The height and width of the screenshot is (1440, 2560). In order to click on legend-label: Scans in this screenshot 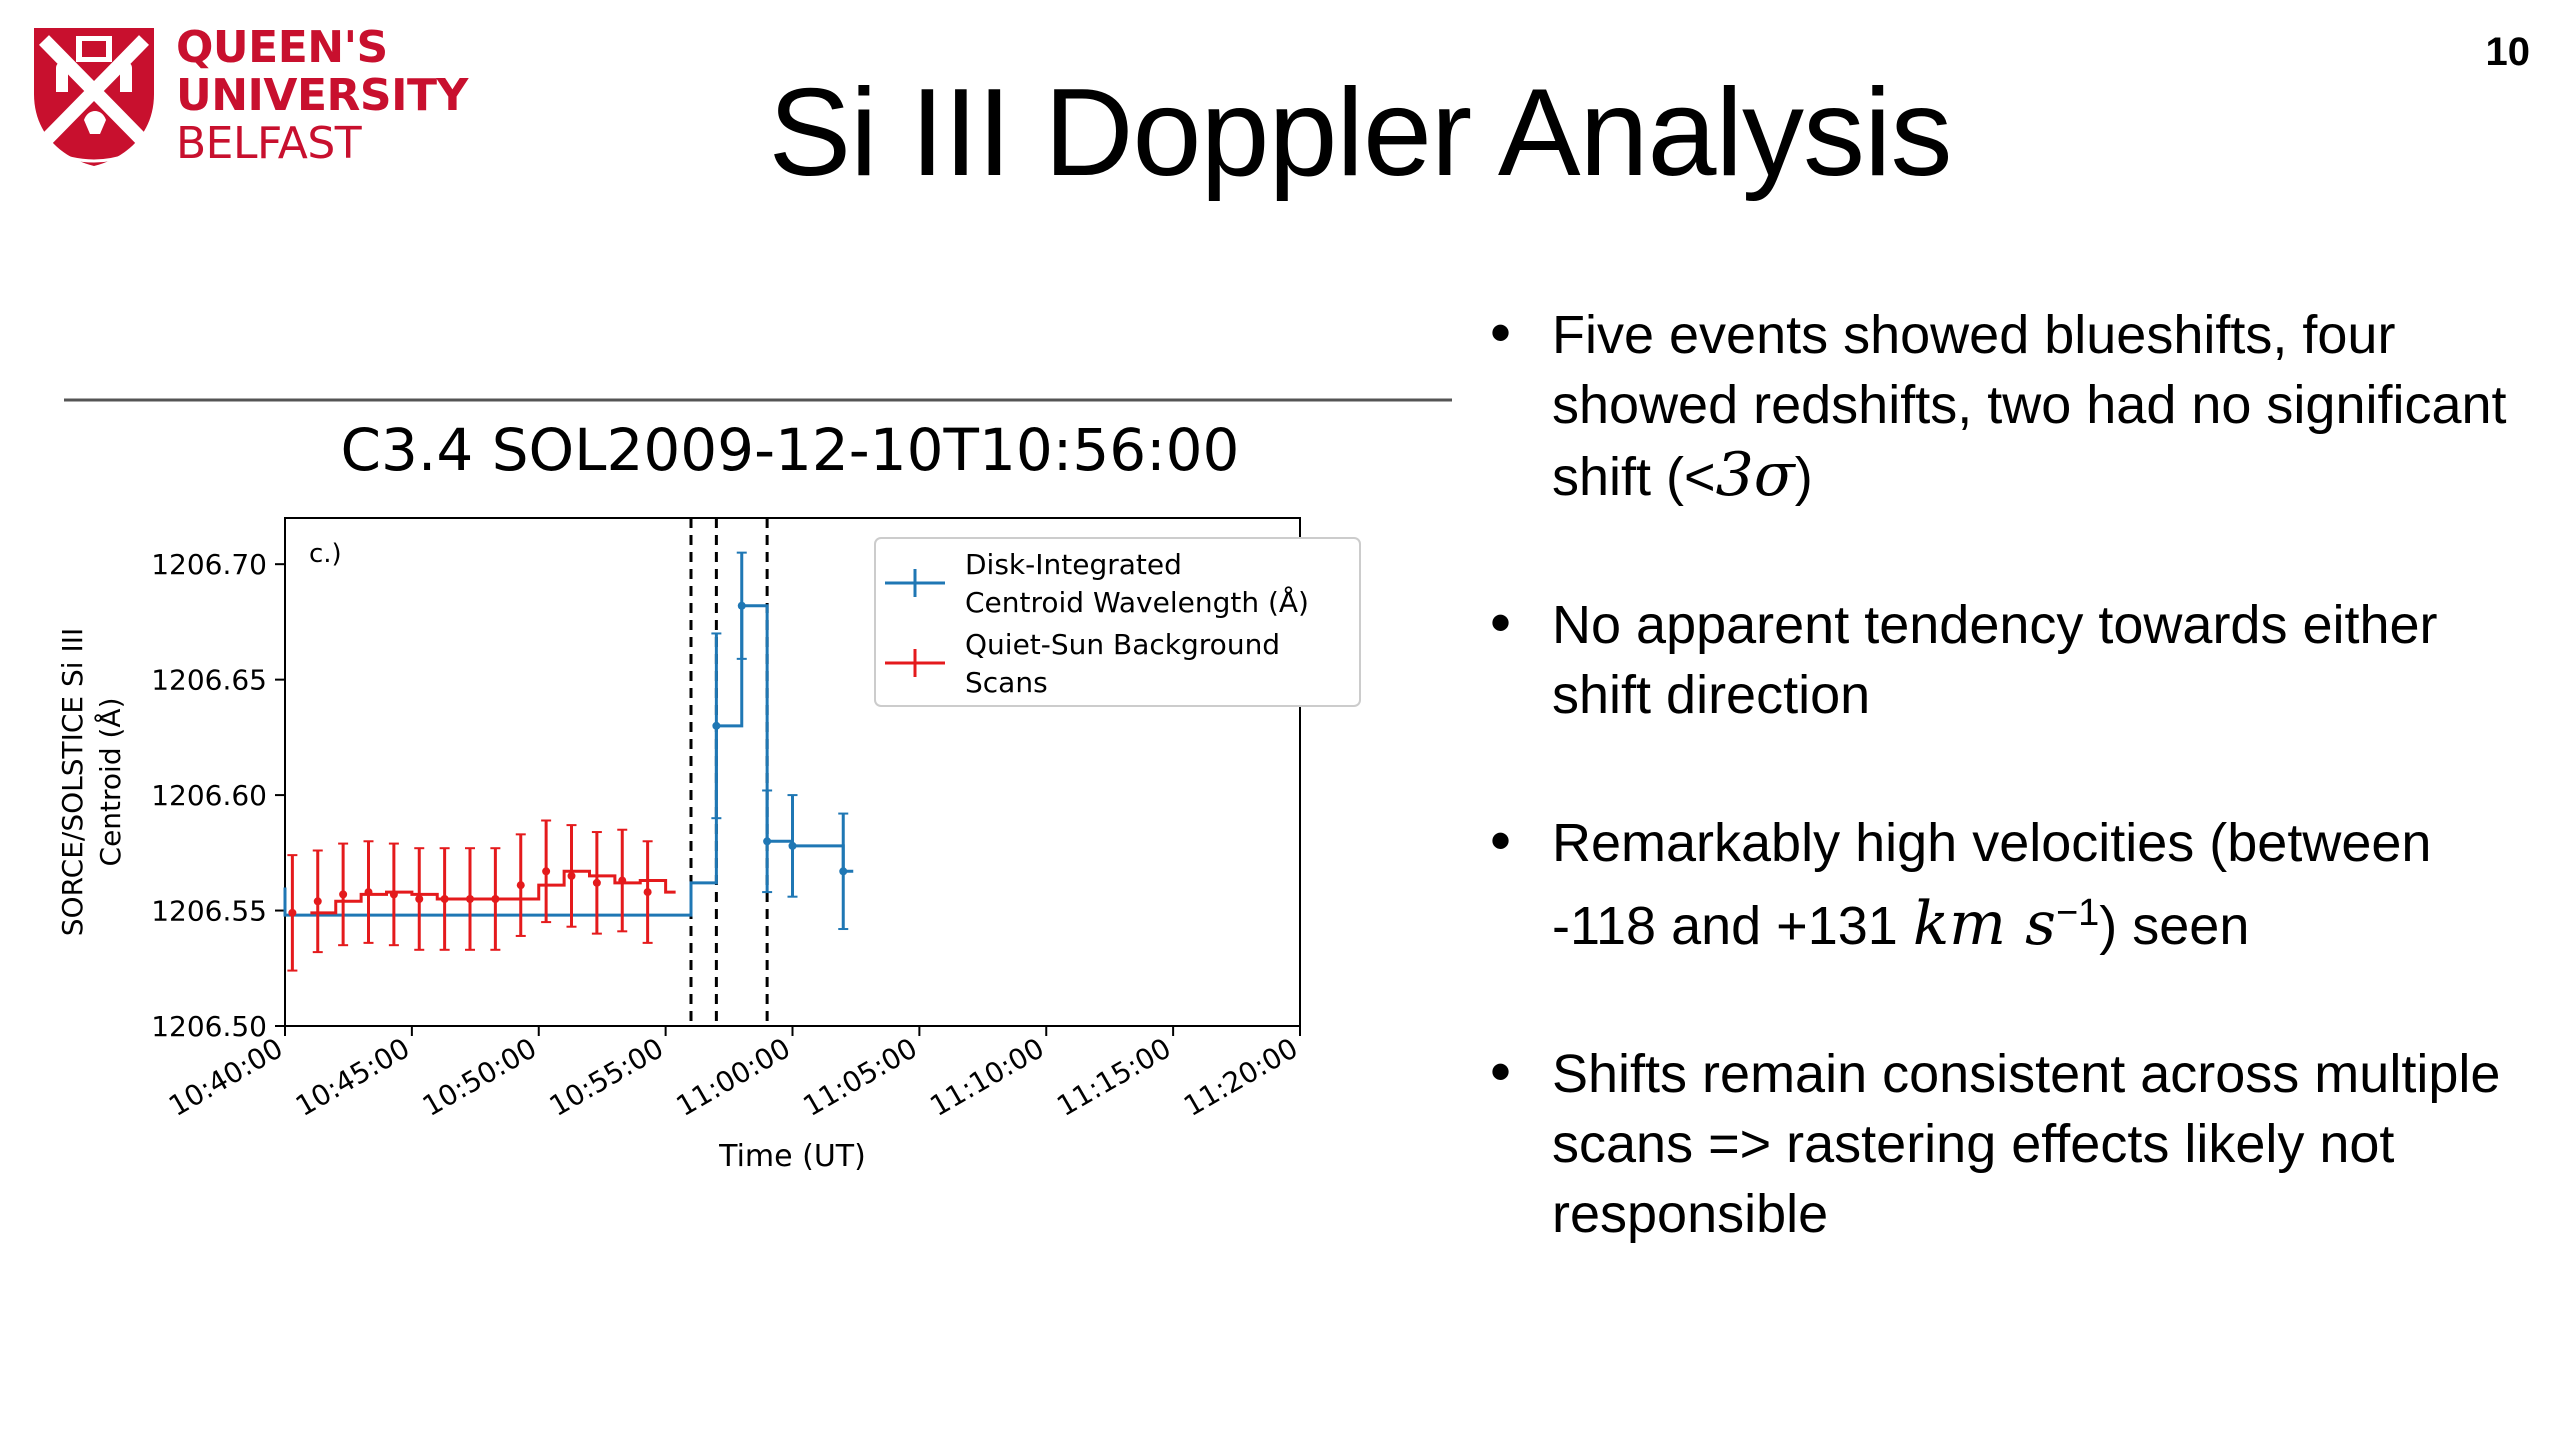, I will do `click(1006, 682)`.